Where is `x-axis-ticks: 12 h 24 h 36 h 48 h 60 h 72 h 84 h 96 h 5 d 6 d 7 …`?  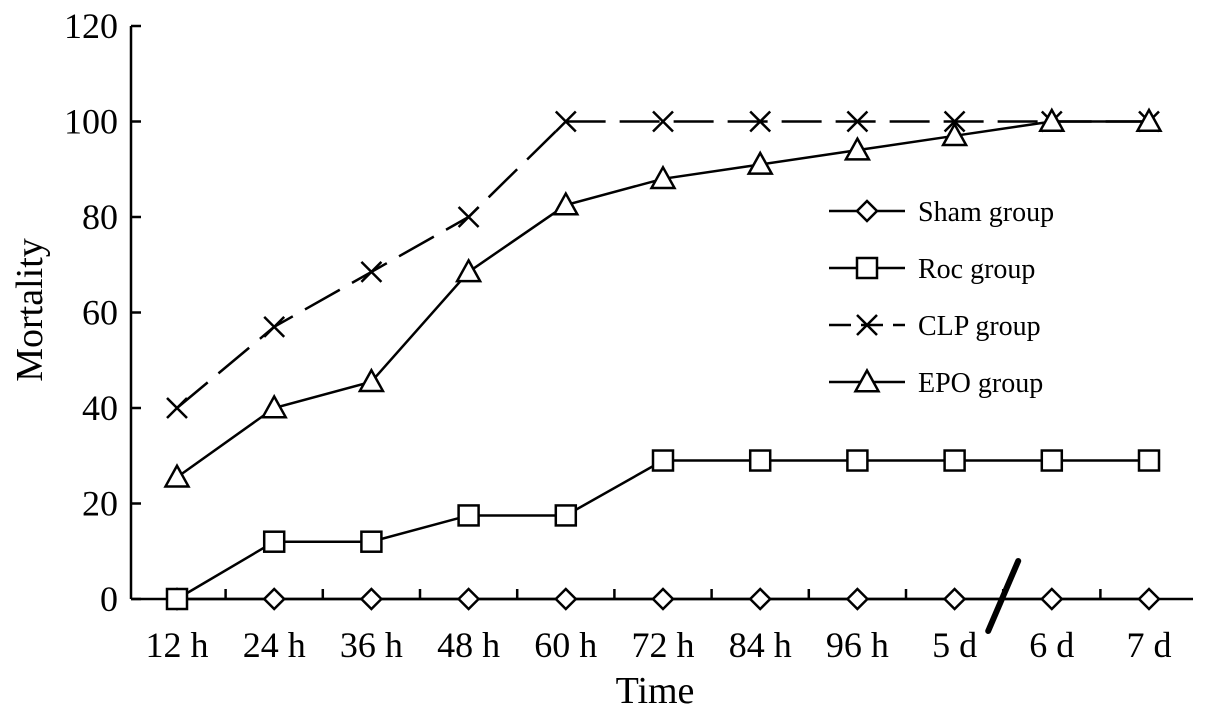
x-axis-ticks: 12 h 24 h 36 h 48 h 60 h 72 h 84 h 96 h 5 d 6 d 7 … is located at coordinates (659, 627).